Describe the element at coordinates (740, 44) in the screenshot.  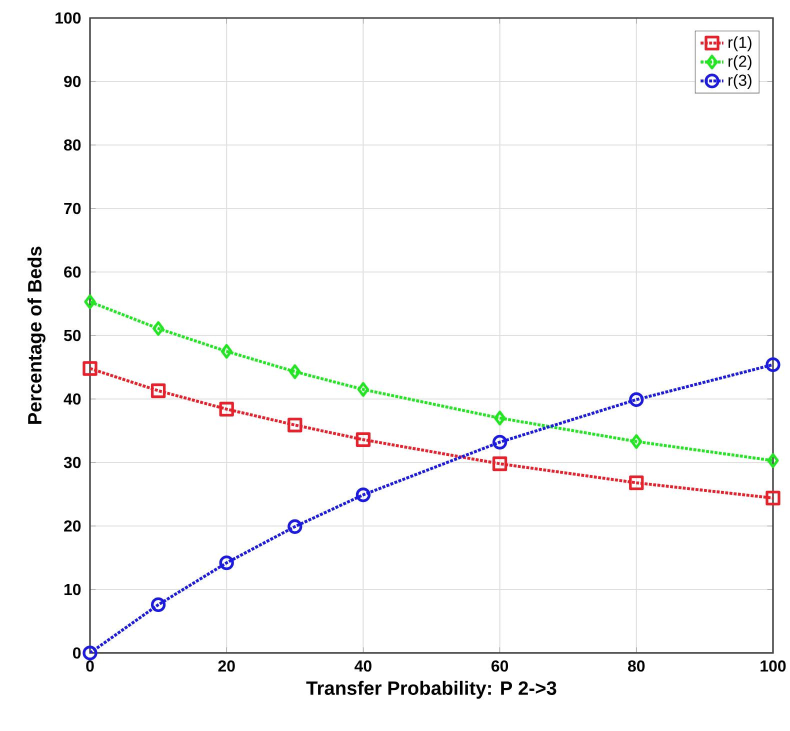
I see `legend-label: r(1)` at that location.